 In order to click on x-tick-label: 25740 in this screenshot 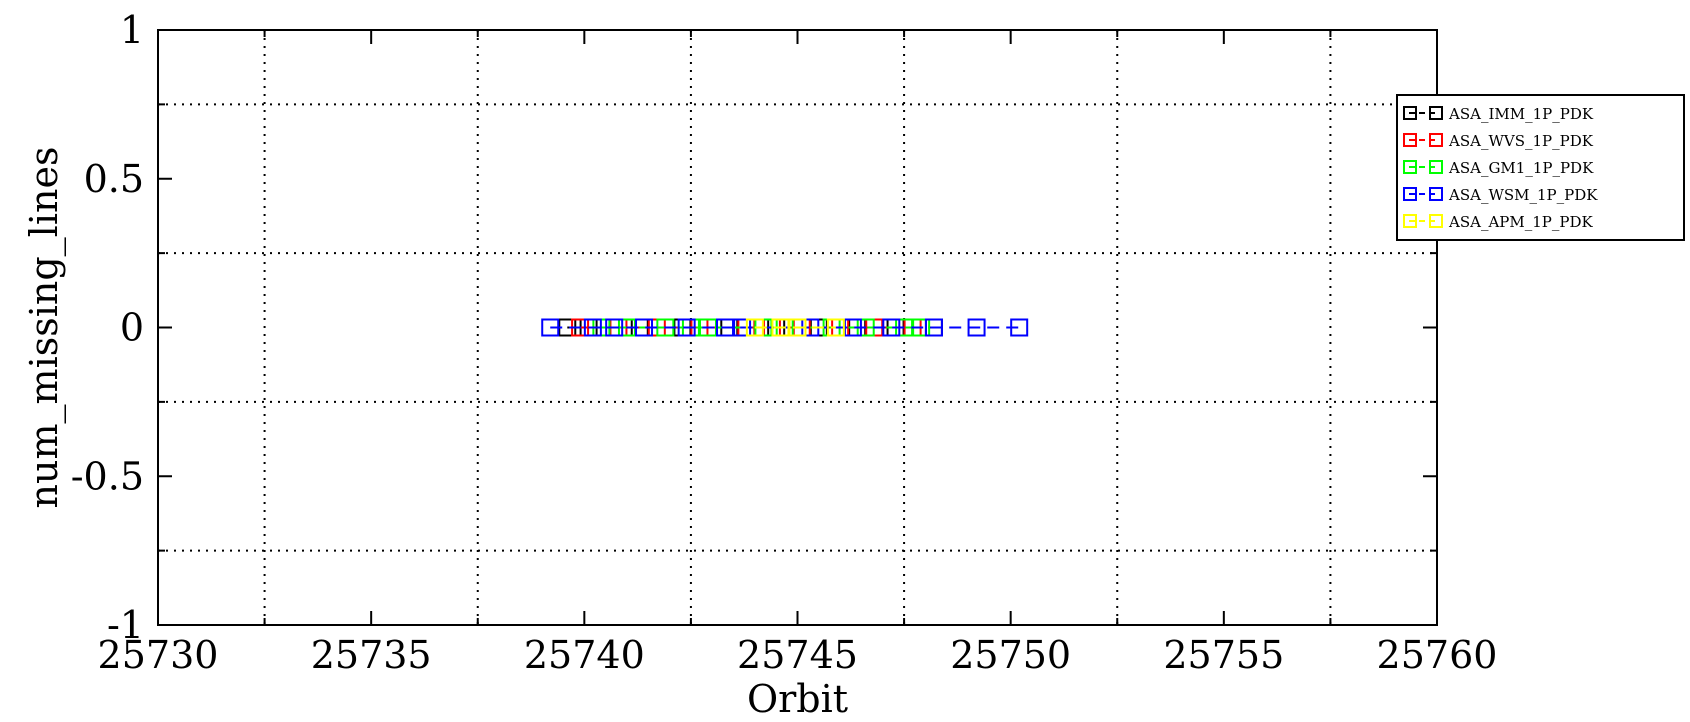, I will do `click(584, 655)`.